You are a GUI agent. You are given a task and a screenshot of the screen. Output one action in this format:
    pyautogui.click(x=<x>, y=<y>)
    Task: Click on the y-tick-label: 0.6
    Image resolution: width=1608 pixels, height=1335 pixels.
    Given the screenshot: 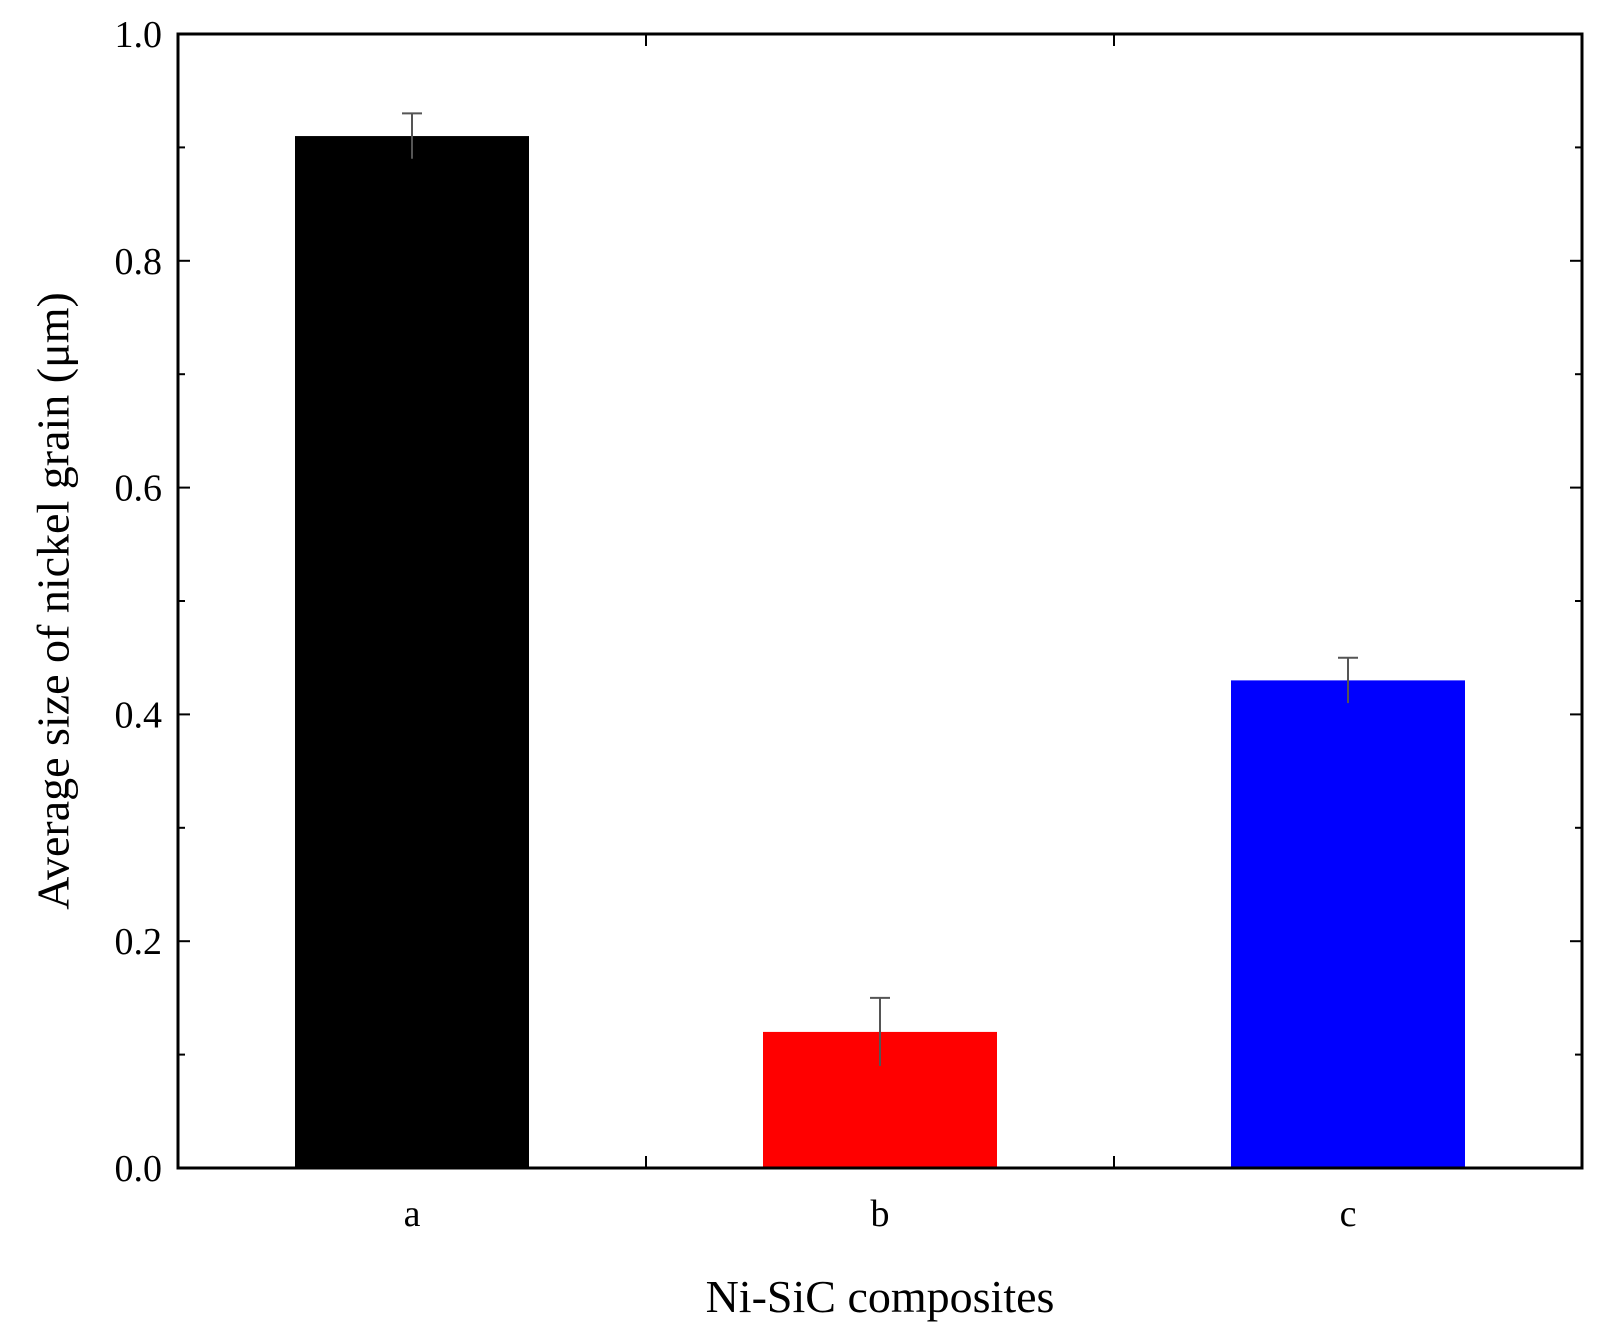 What is the action you would take?
    pyautogui.click(x=139, y=489)
    